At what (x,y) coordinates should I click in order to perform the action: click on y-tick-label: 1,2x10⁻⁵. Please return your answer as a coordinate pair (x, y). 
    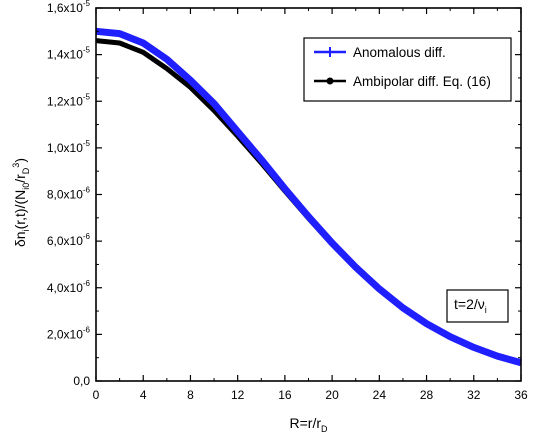
    Looking at the image, I should click on (69, 100).